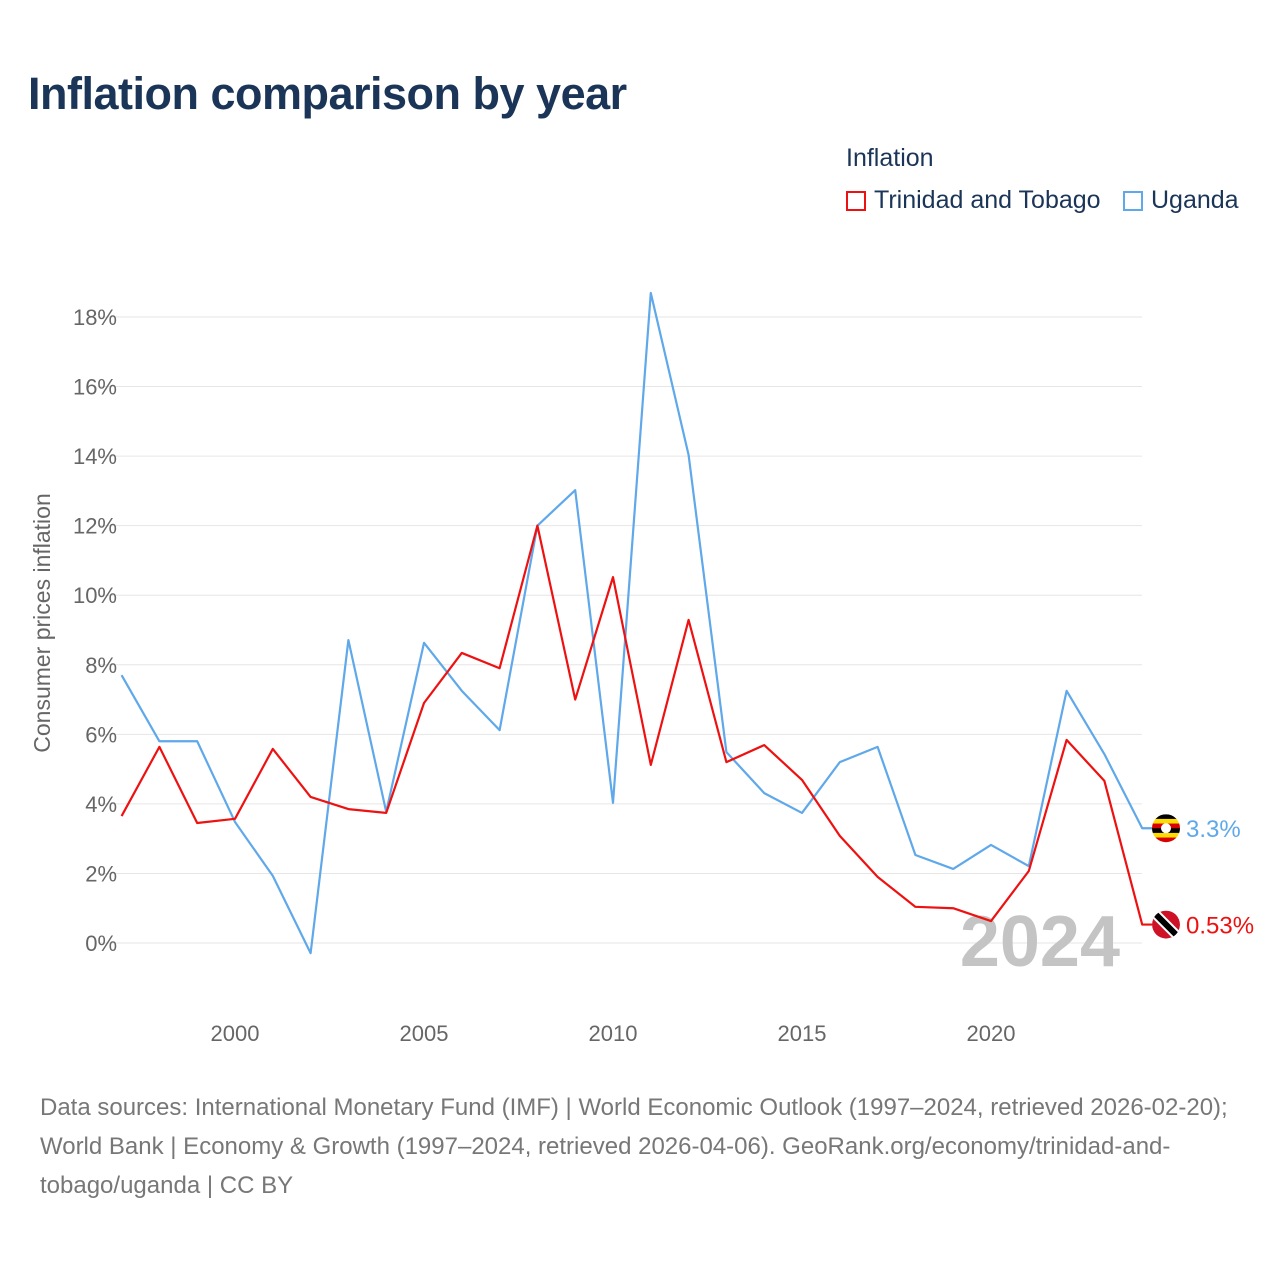  Describe the element at coordinates (101, 665) in the screenshot. I see `y-tick-label: 8%` at that location.